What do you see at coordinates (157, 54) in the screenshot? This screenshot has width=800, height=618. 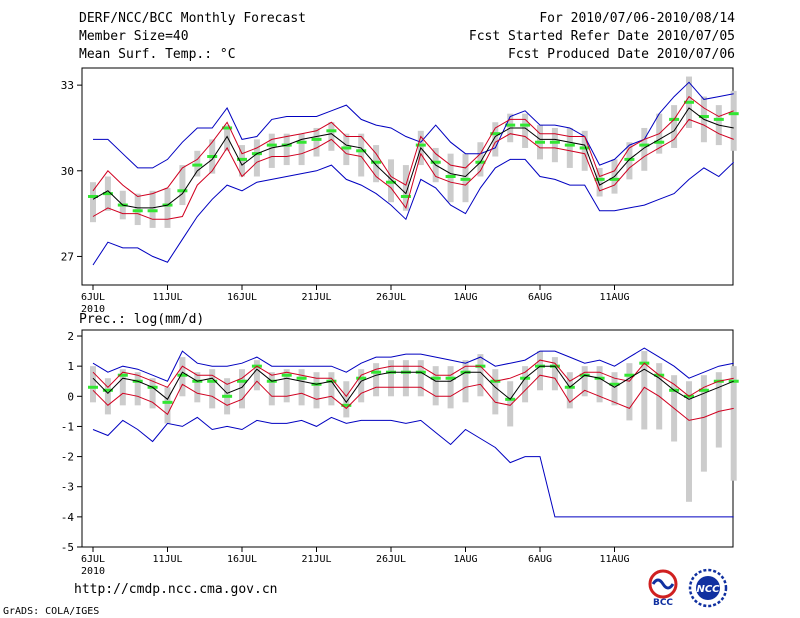 I see `temp-panel-label: Mean Surf. Temp.: °C` at bounding box center [157, 54].